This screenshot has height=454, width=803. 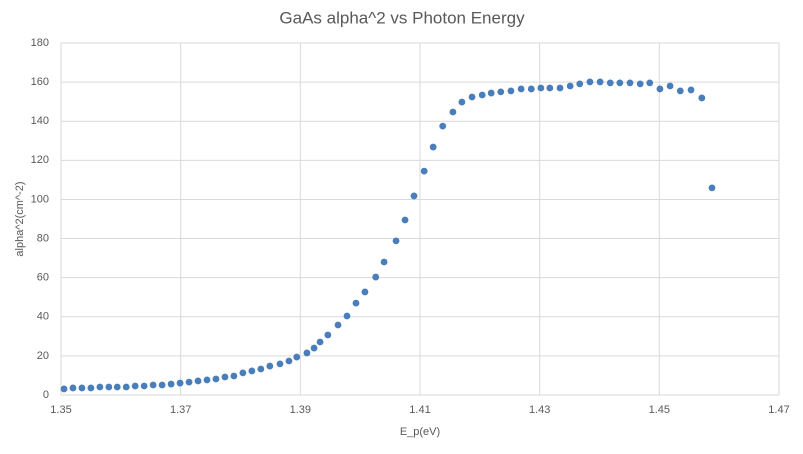 What do you see at coordinates (40, 199) in the screenshot?
I see `y-tick-label: 100` at bounding box center [40, 199].